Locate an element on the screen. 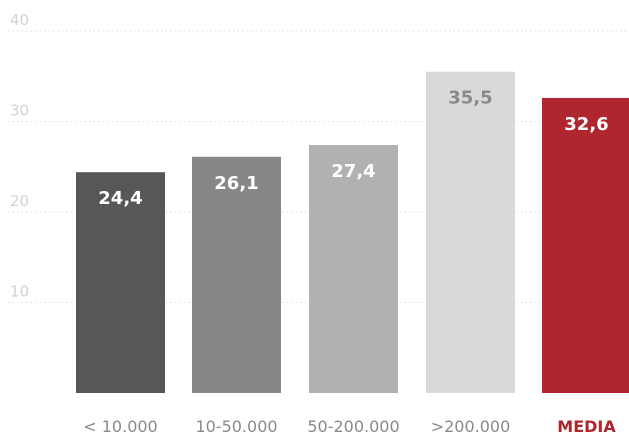 The height and width of the screenshot is (437, 629). x-axis-tick-labels: < 10.000 10-50.000 50-200.000 >200.000 MEDIA is located at coordinates (349, 426).